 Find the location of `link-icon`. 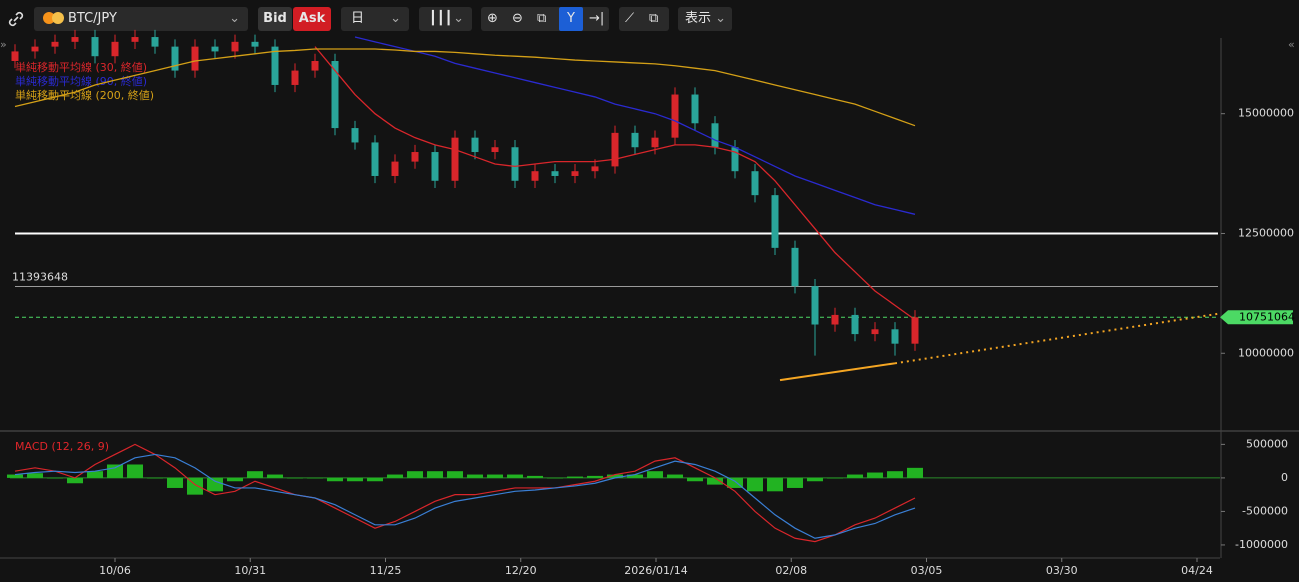

link-icon is located at coordinates (16, 19).